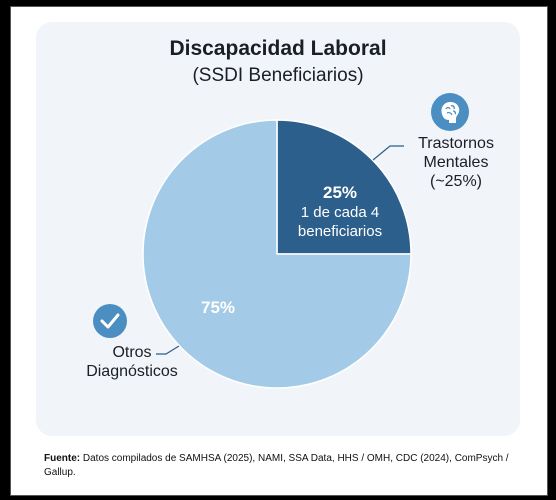  I want to click on brain-icon, so click(450, 112).